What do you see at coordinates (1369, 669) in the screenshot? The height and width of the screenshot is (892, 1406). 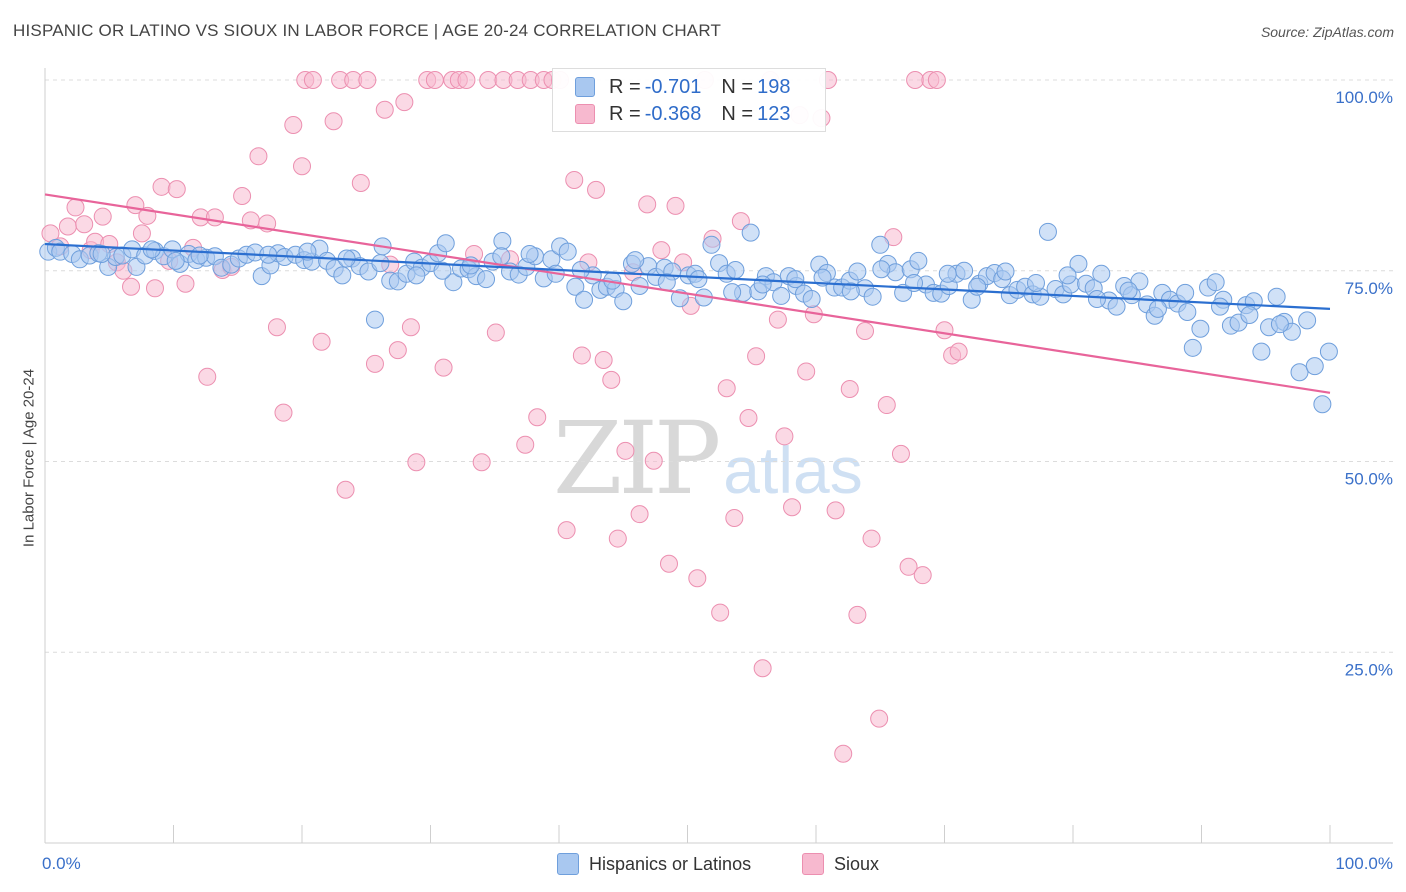 I see `y-tick-label: 25.0%` at bounding box center [1369, 669].